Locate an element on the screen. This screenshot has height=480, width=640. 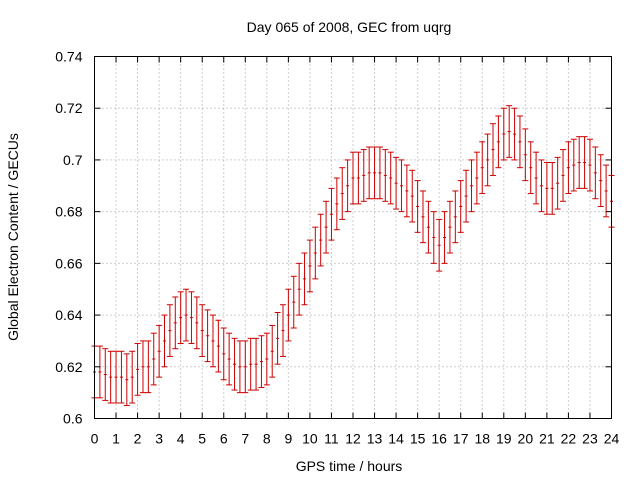
x-axis-label: GPS time / hours is located at coordinates (349, 466).